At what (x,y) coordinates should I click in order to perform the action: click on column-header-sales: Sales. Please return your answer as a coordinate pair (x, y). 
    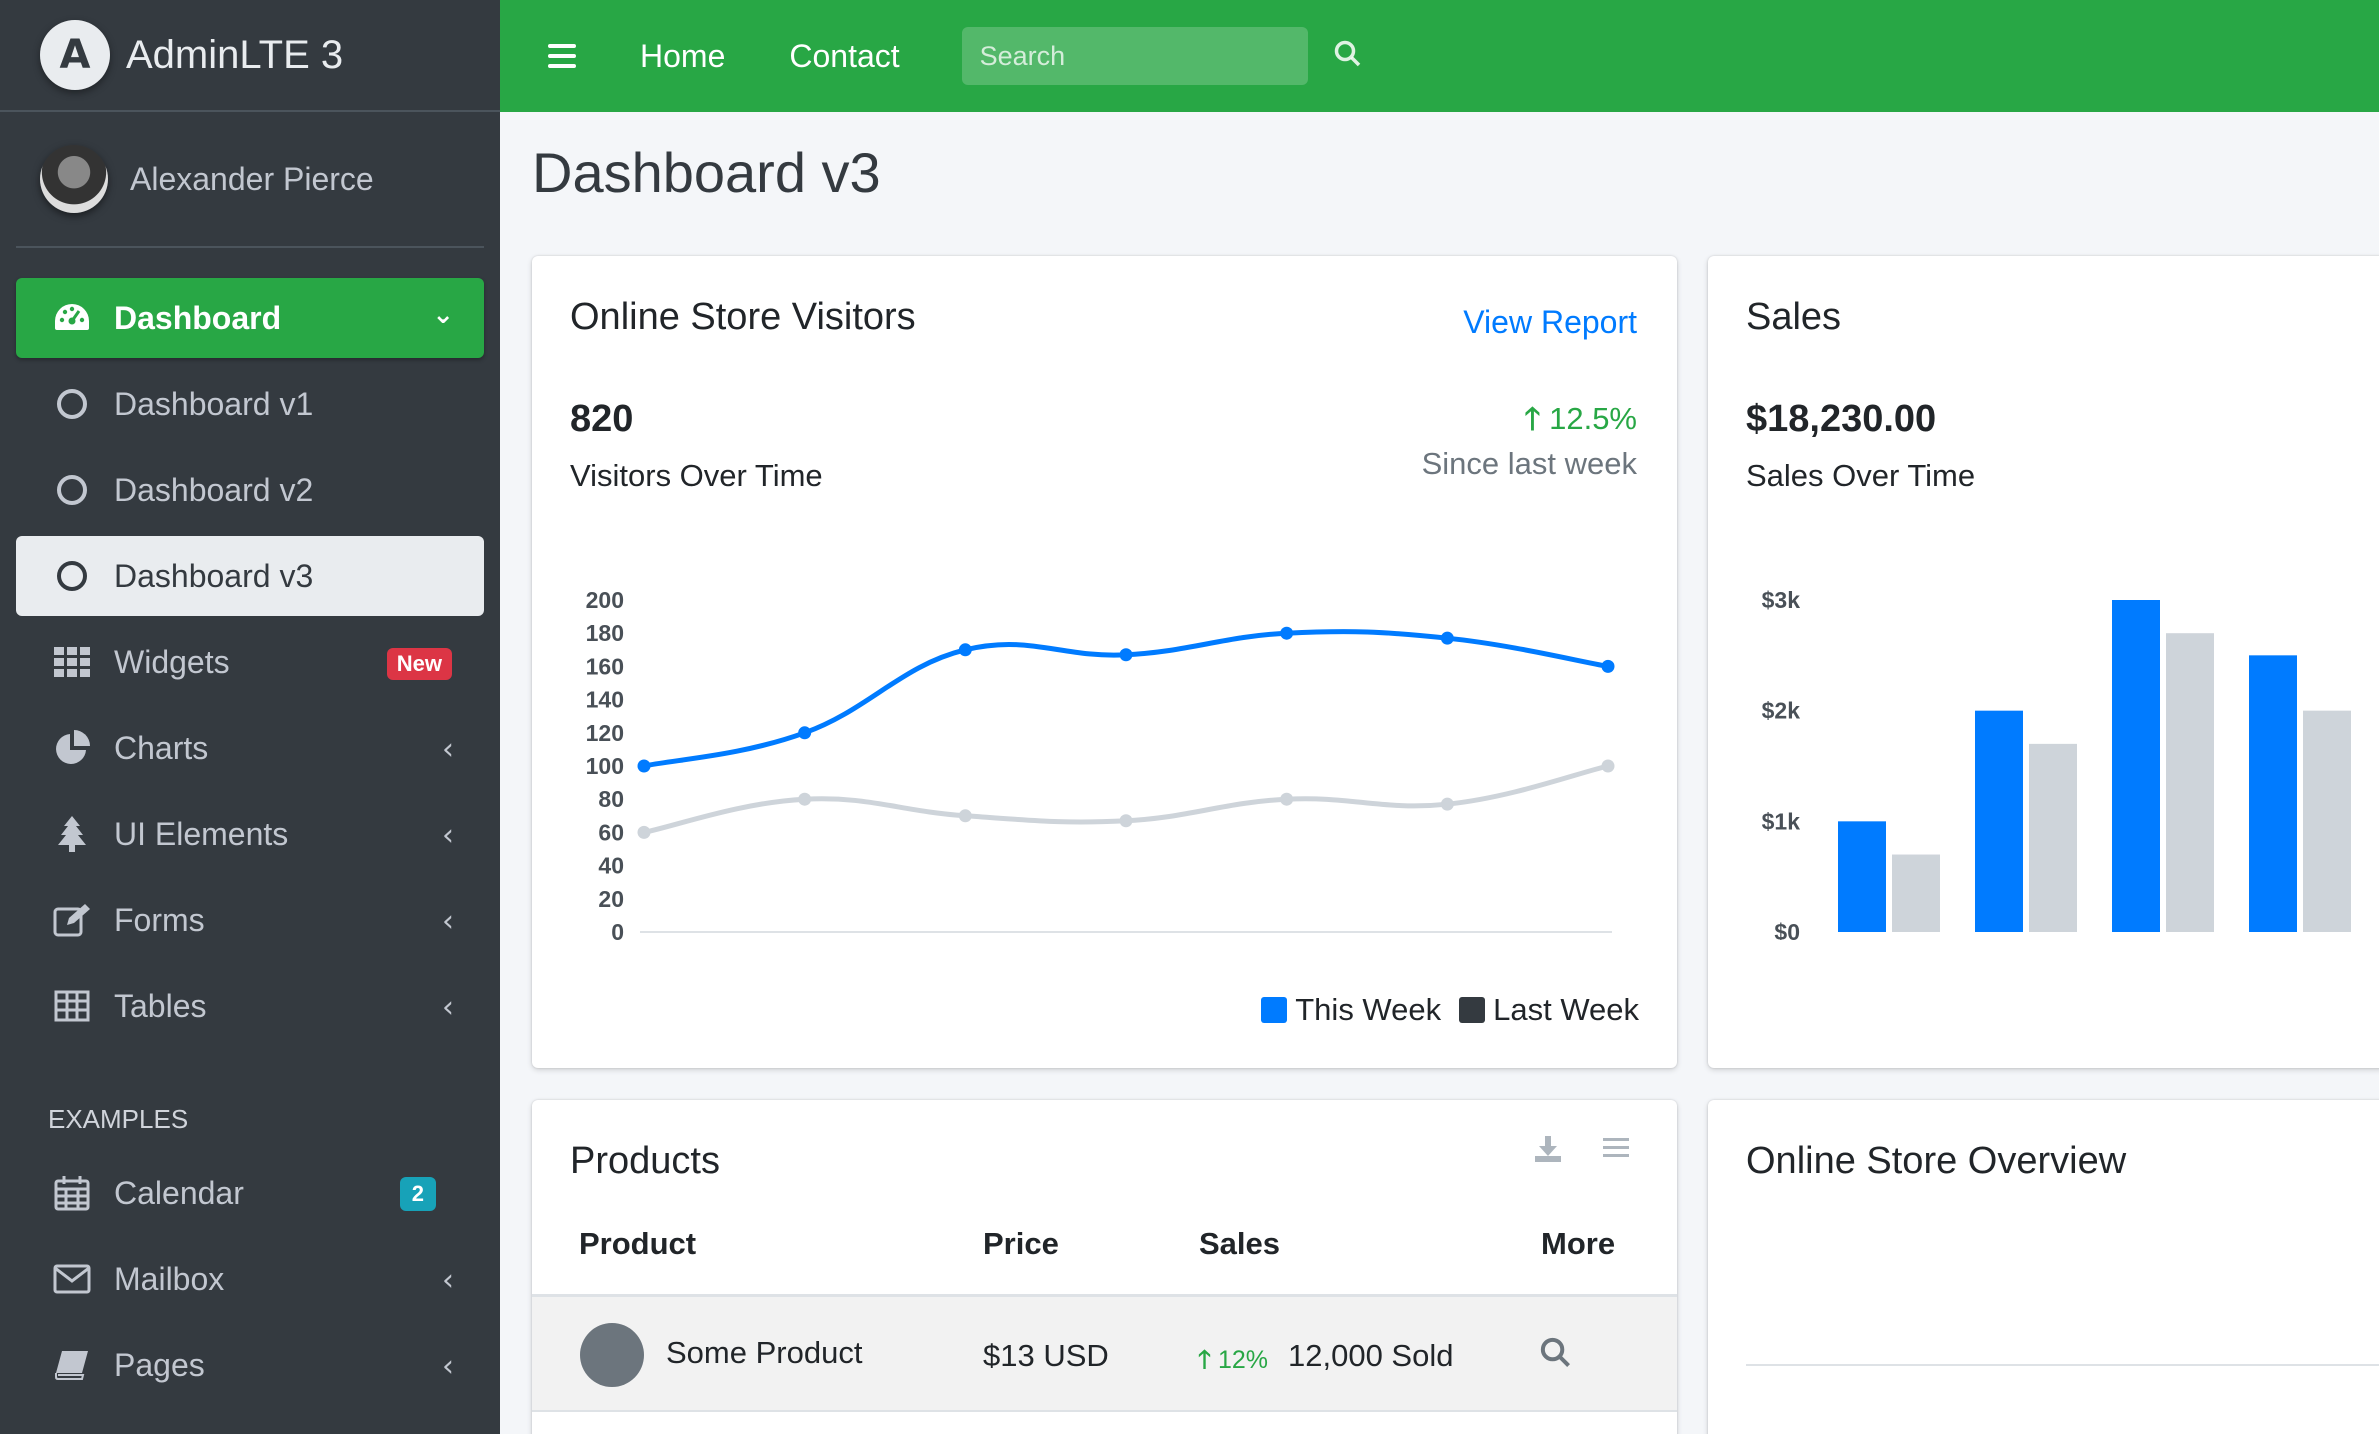
    Looking at the image, I should click on (1240, 1243).